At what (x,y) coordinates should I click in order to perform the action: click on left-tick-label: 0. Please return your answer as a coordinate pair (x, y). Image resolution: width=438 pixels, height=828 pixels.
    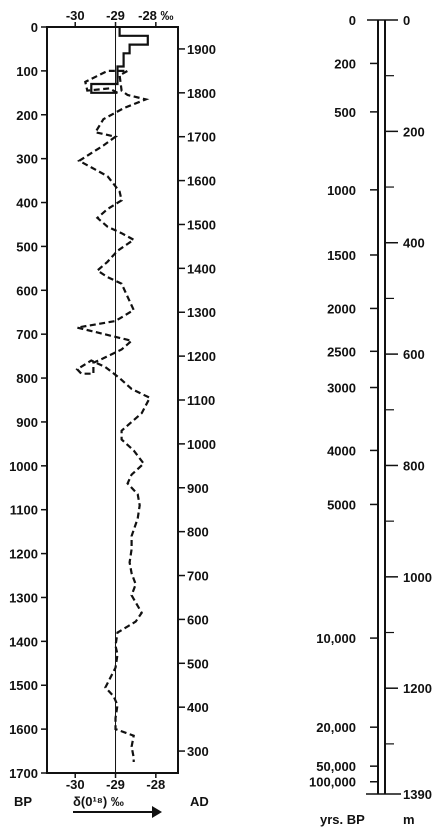
    Looking at the image, I should click on (34, 27).